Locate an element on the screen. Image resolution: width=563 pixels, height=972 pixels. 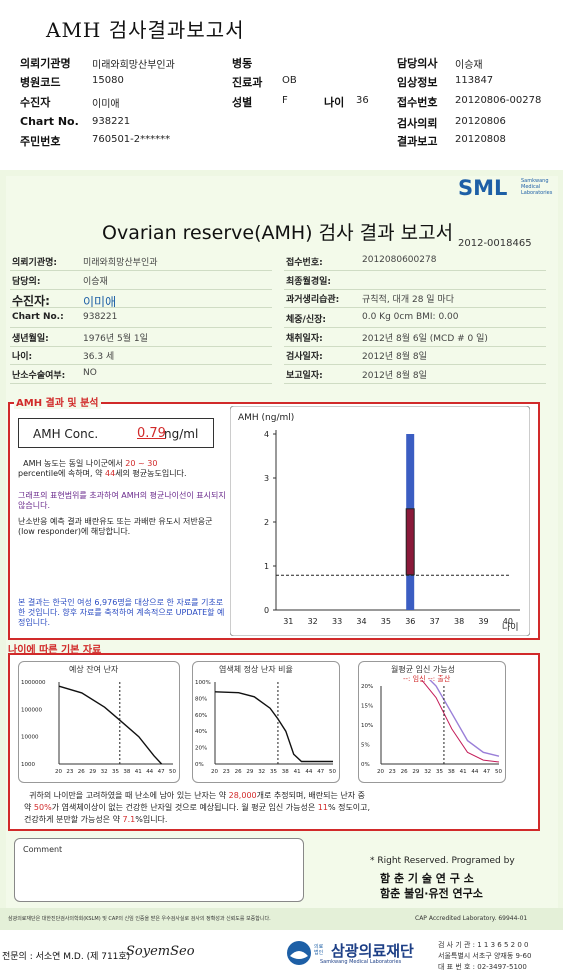
header-label: 병원코드 is located at coordinates (40, 82).